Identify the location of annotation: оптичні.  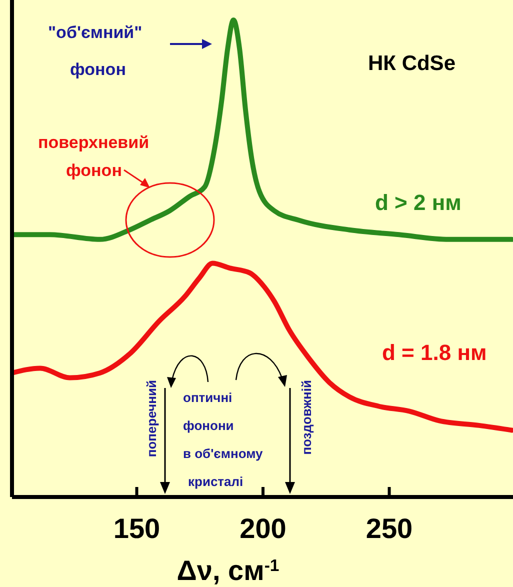
(207, 397).